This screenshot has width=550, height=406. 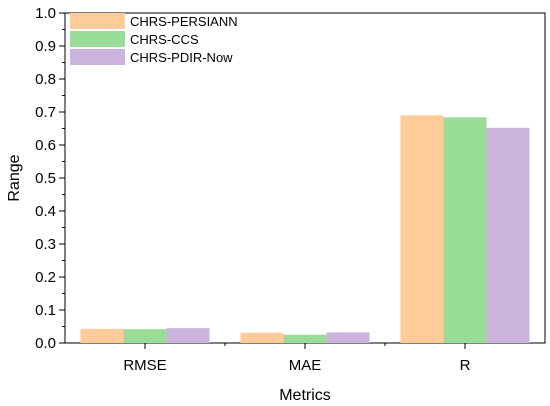 I want to click on x-tick-label-mae: MAE, so click(x=305, y=365).